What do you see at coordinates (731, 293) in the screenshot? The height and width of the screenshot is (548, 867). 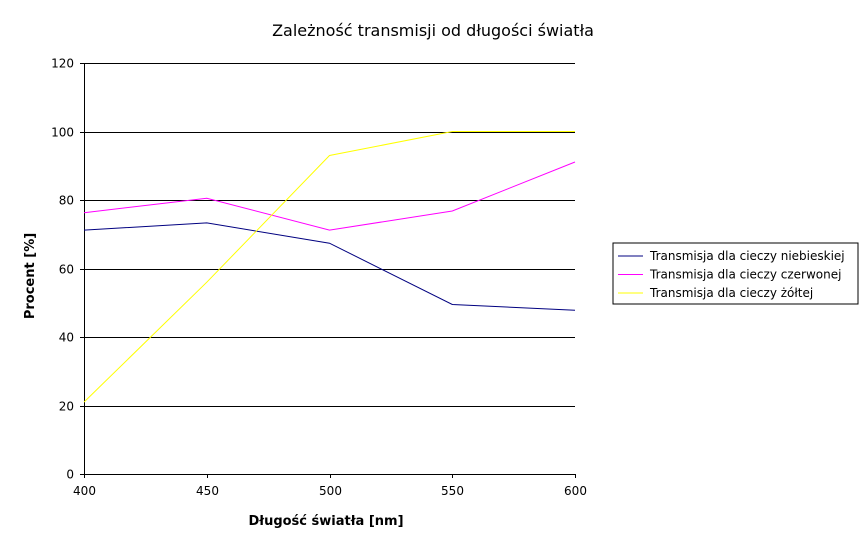 I see `legend-label-2: Transmisja dla cieczy żółtej` at bounding box center [731, 293].